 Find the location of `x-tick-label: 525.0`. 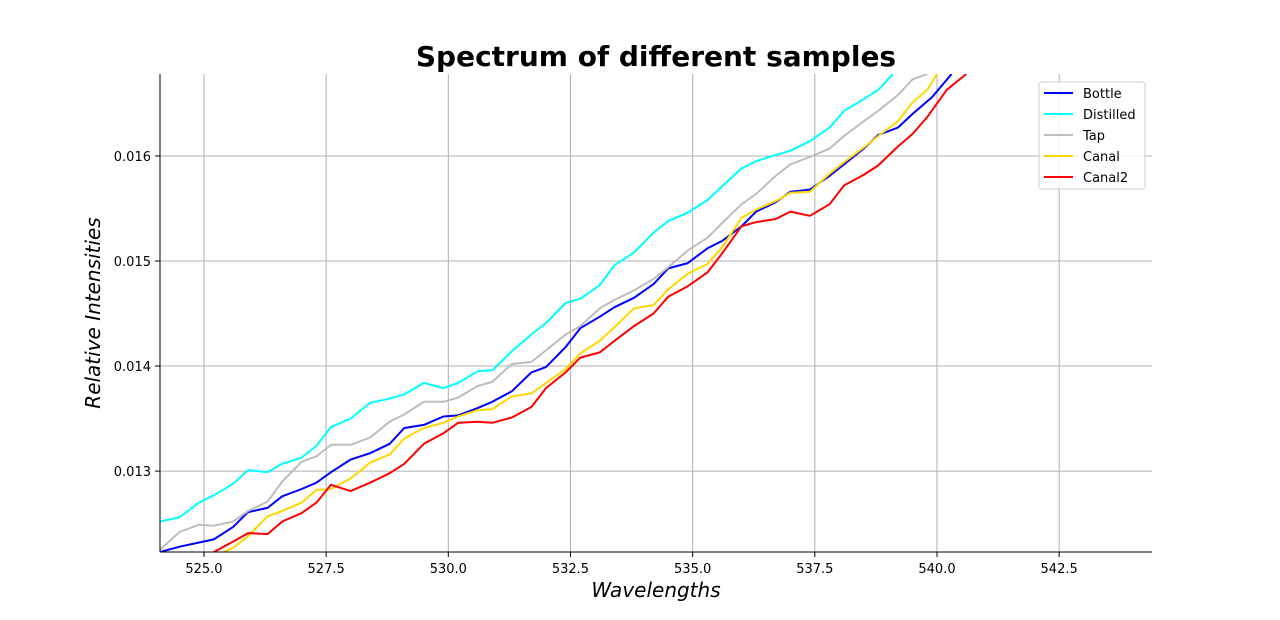

x-tick-label: 525.0 is located at coordinates (203, 569).